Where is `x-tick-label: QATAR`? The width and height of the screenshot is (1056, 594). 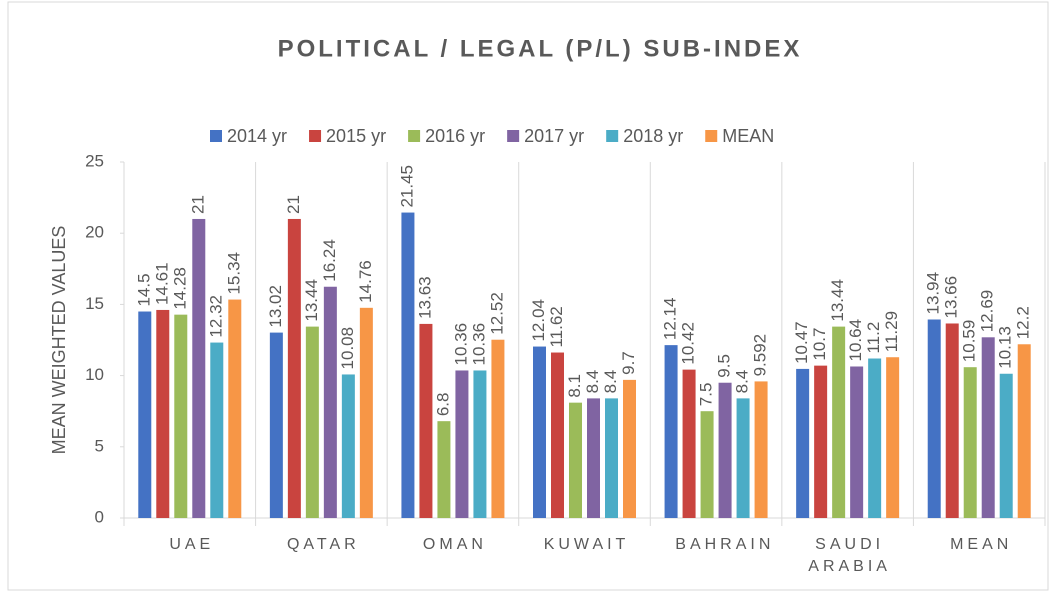
x-tick-label: QATAR is located at coordinates (323, 544).